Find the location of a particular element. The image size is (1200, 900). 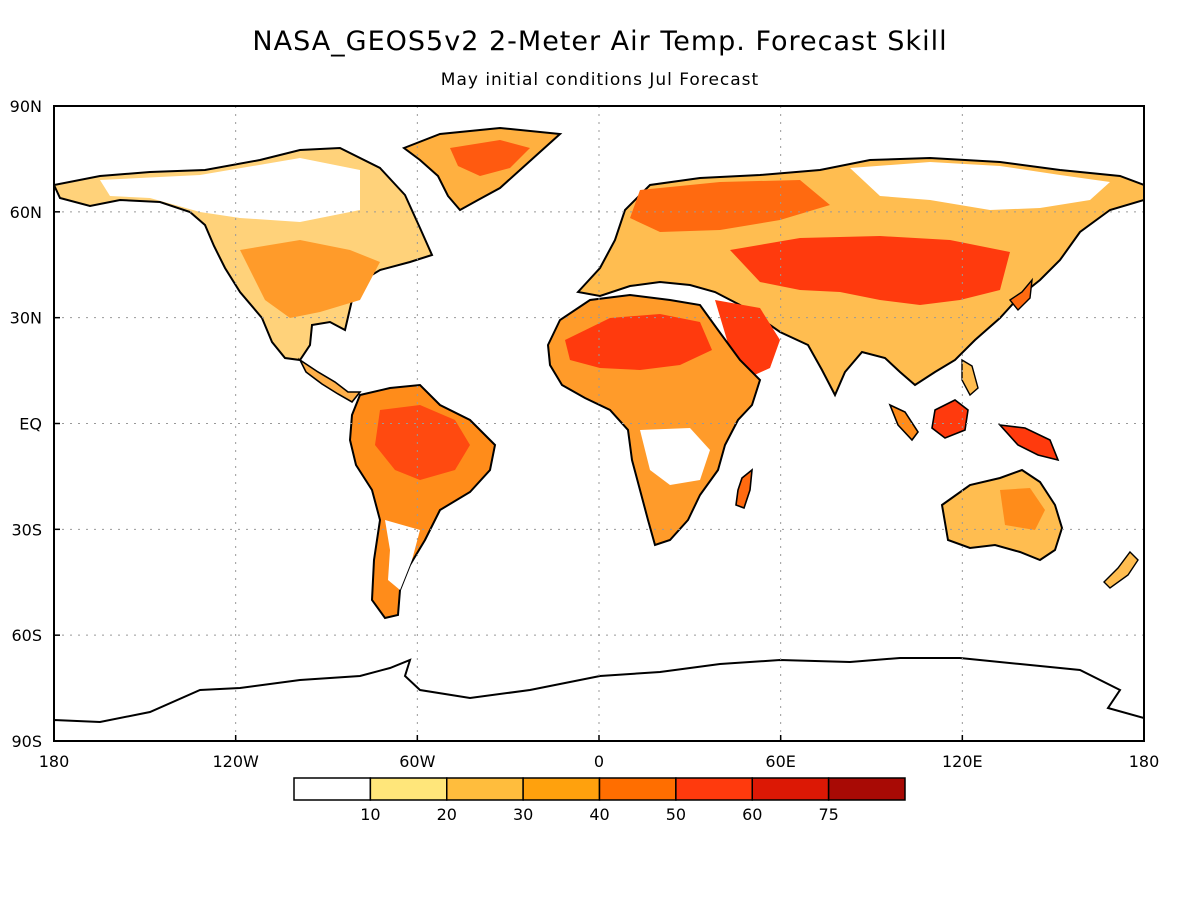

north-america-hotspot is located at coordinates (310, 279).